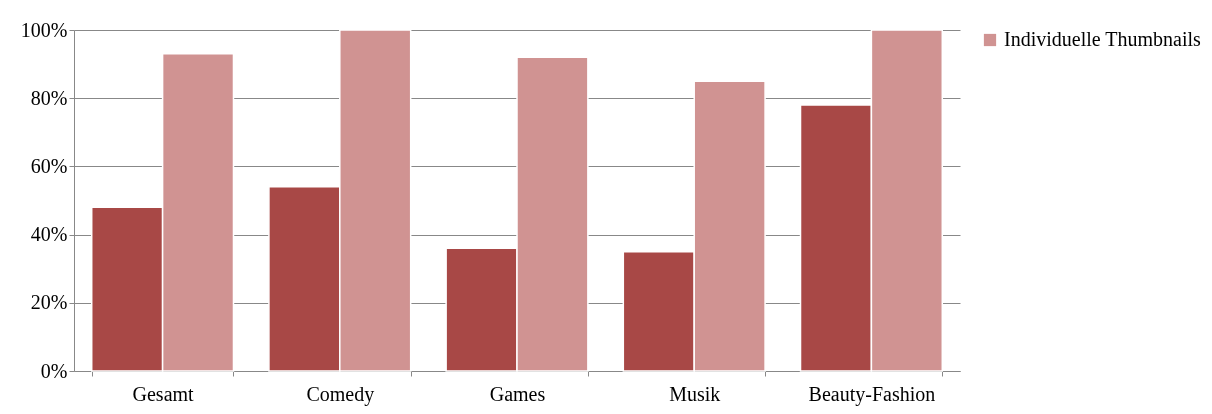  I want to click on y-tick-label: 100%, so click(44, 29).